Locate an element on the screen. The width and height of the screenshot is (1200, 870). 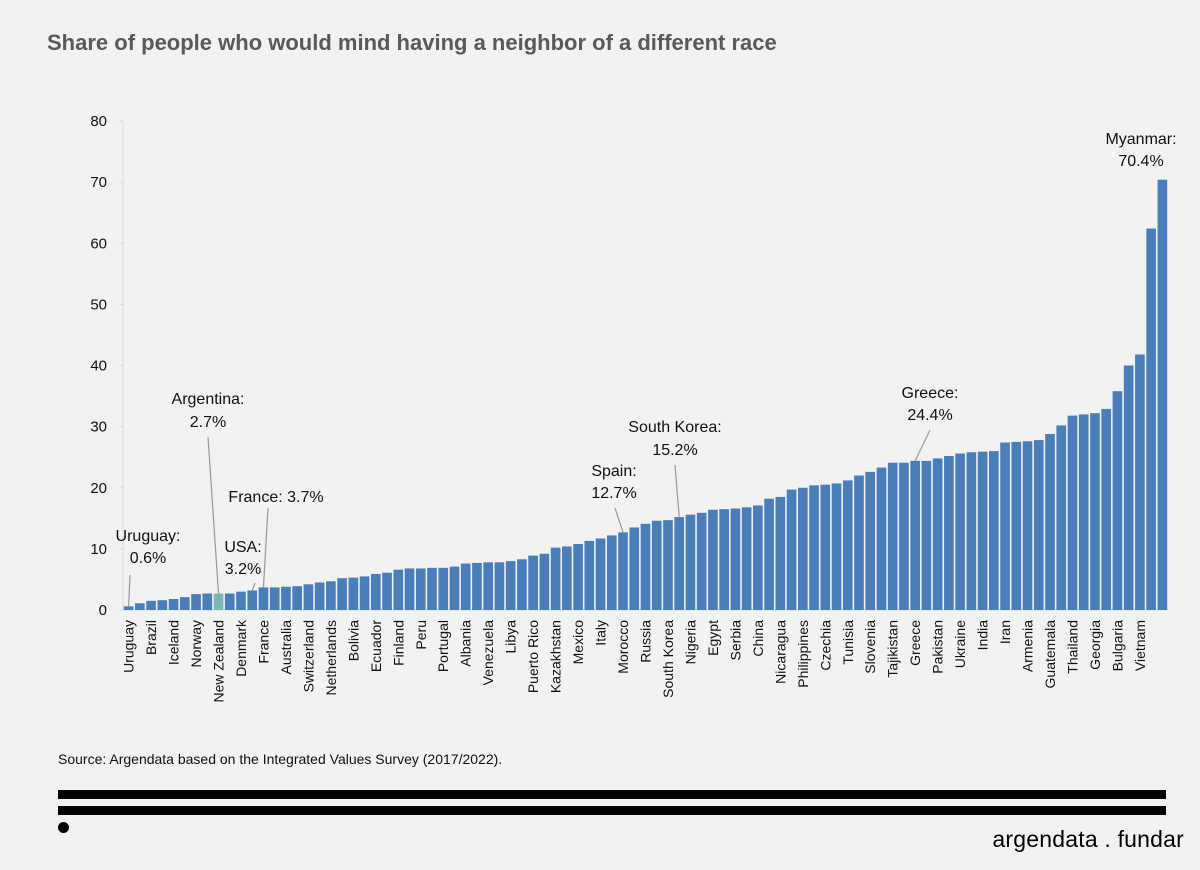
x-tick-label: Morocco is located at coordinates (623, 647).